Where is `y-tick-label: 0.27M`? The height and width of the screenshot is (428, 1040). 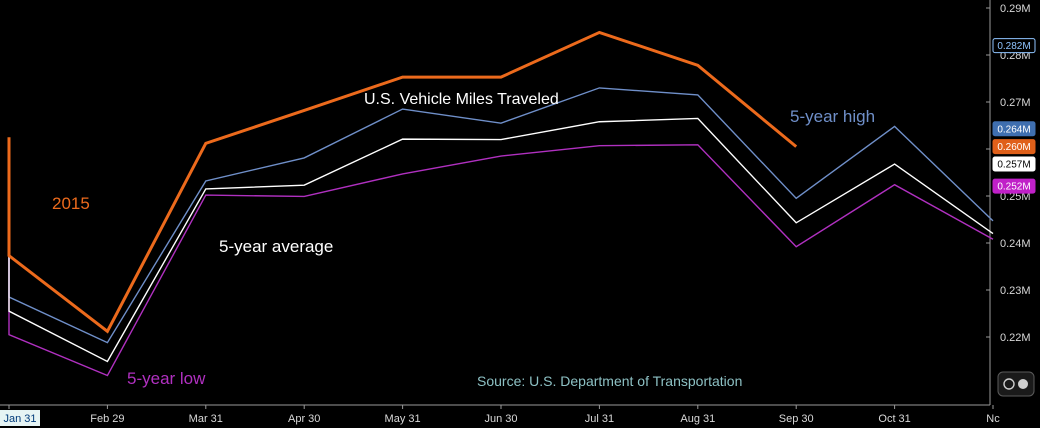 y-tick-label: 0.27M is located at coordinates (1015, 103).